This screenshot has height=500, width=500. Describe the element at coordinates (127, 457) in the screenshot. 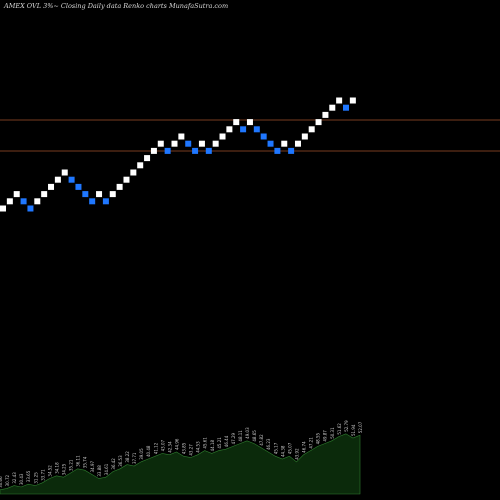

I see `volume-label: 38.22` at that location.